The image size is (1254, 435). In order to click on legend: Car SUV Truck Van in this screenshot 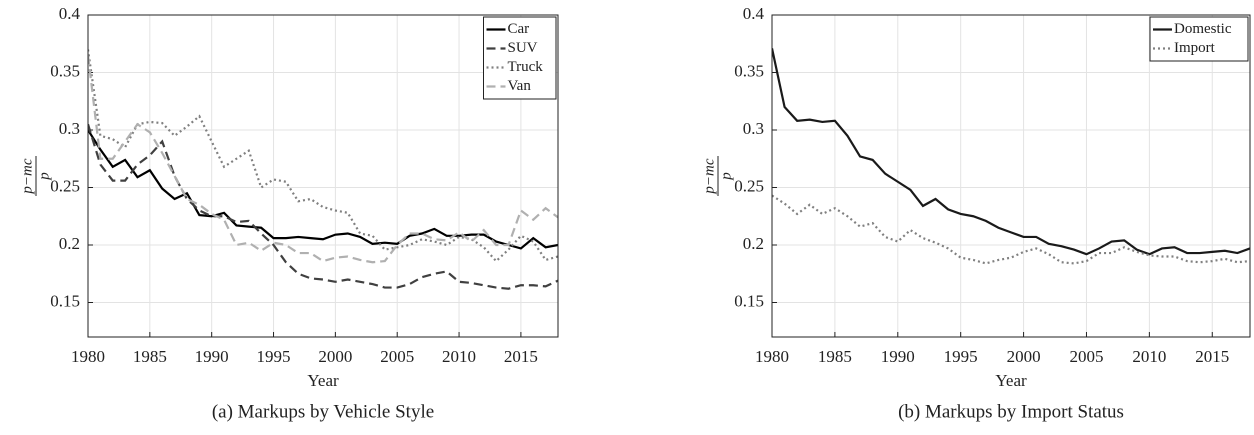, I will do `click(520, 58)`.